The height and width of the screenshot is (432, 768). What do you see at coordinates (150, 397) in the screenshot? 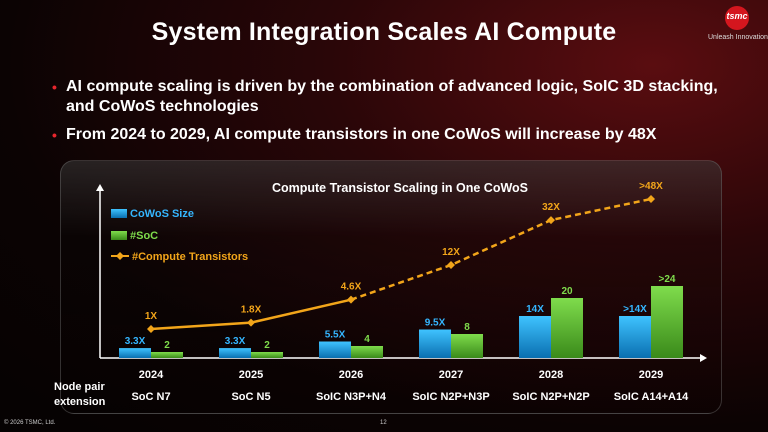
I see `node-pair-label: SoC N7` at bounding box center [150, 397].